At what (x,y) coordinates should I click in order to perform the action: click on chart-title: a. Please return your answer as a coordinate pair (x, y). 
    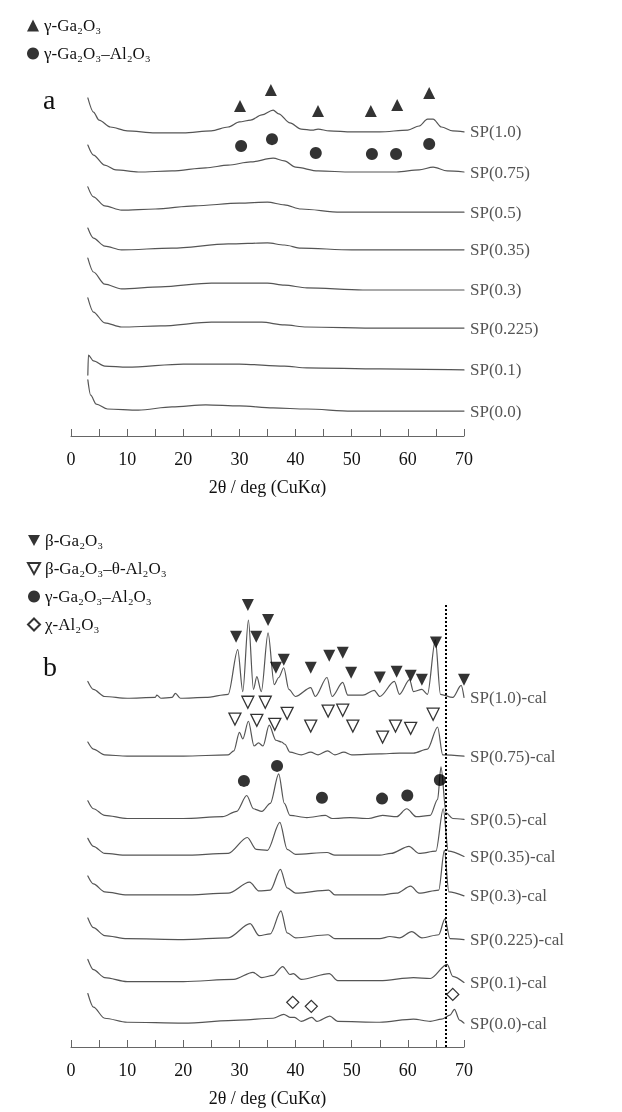
    Looking at the image, I should click on (49, 99).